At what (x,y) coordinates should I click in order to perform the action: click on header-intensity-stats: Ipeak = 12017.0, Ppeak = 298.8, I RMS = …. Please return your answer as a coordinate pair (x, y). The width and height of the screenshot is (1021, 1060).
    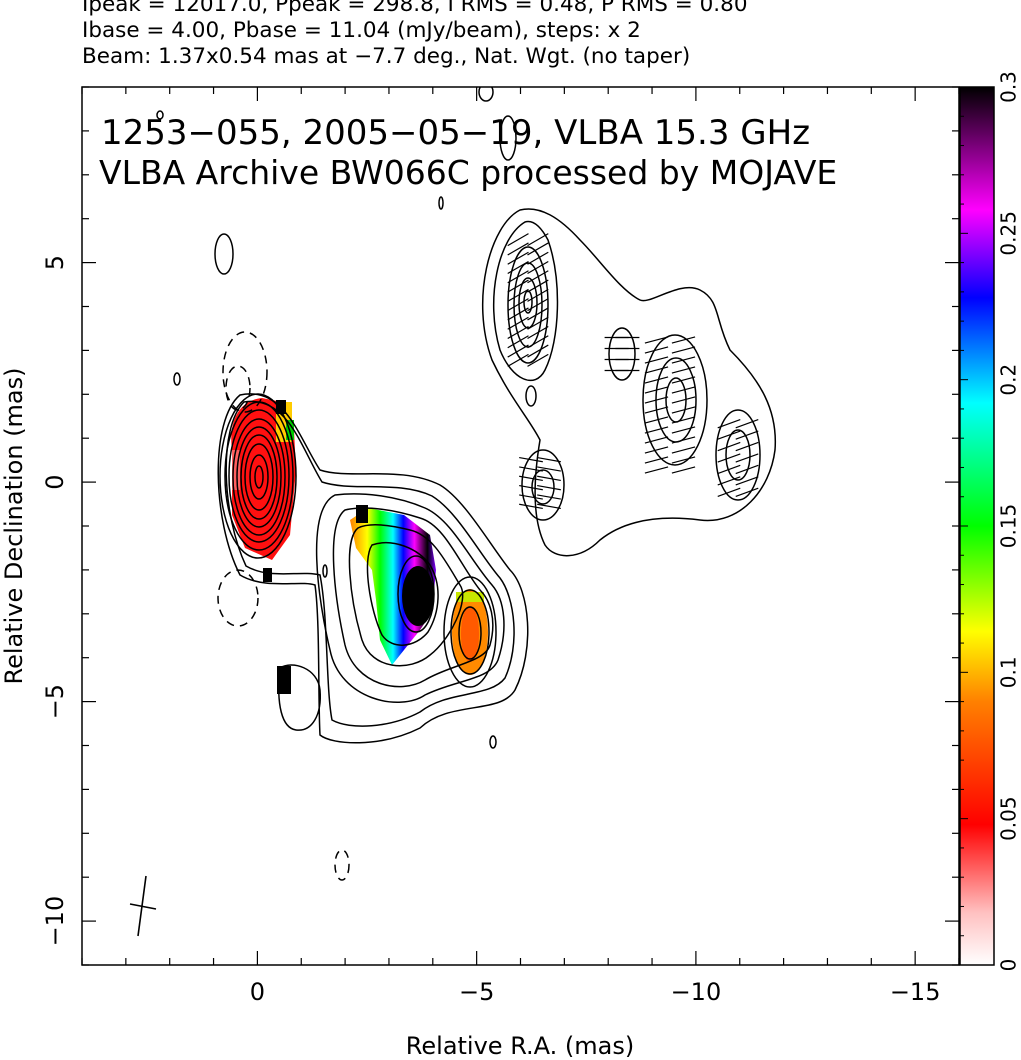
    Looking at the image, I should click on (415, 8).